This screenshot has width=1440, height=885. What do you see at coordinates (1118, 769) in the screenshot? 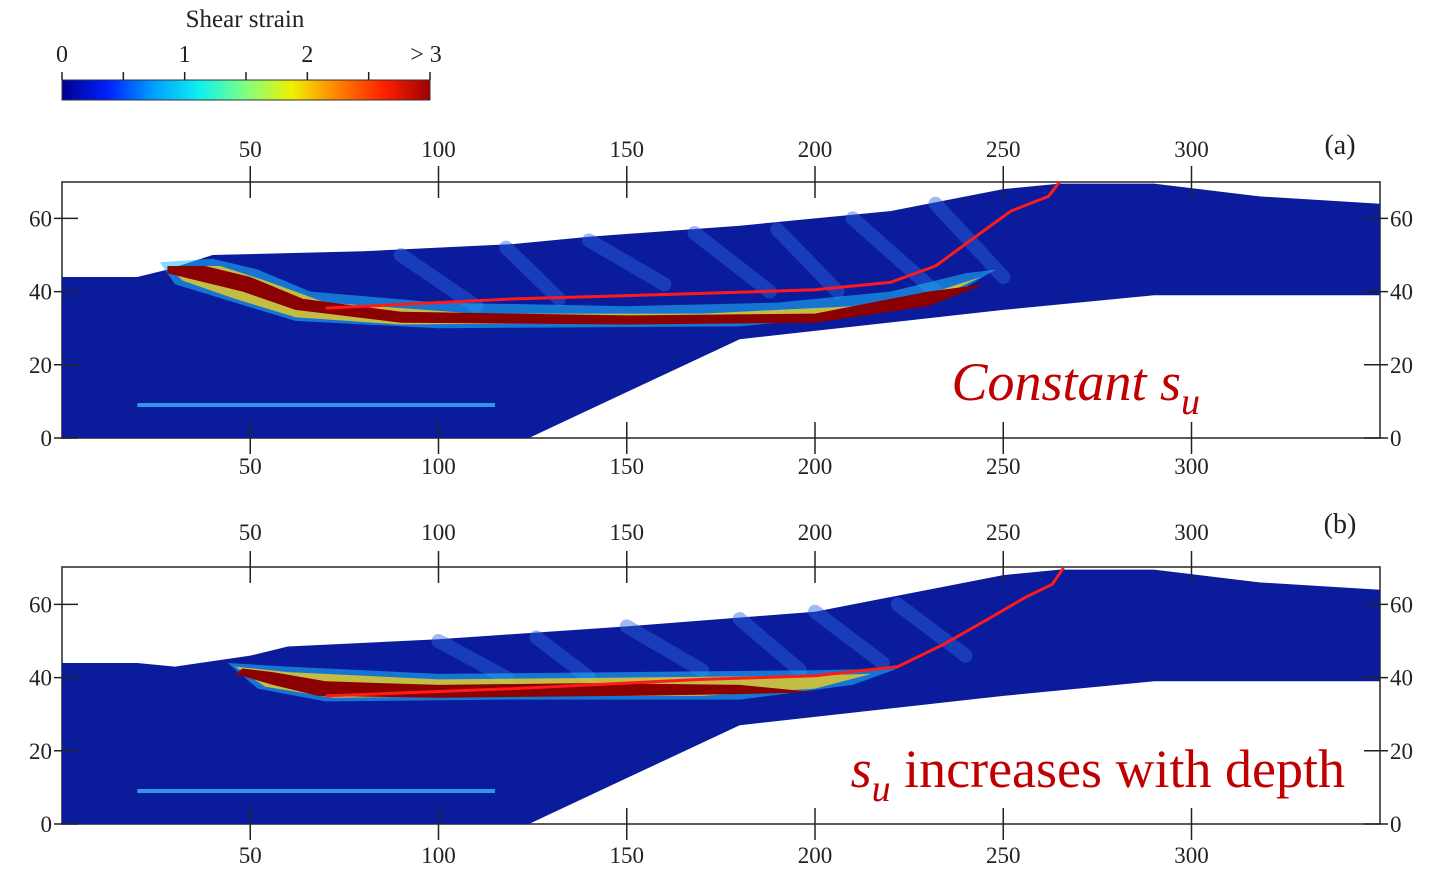
I see `annotation-suffix: increases with depth` at bounding box center [1118, 769].